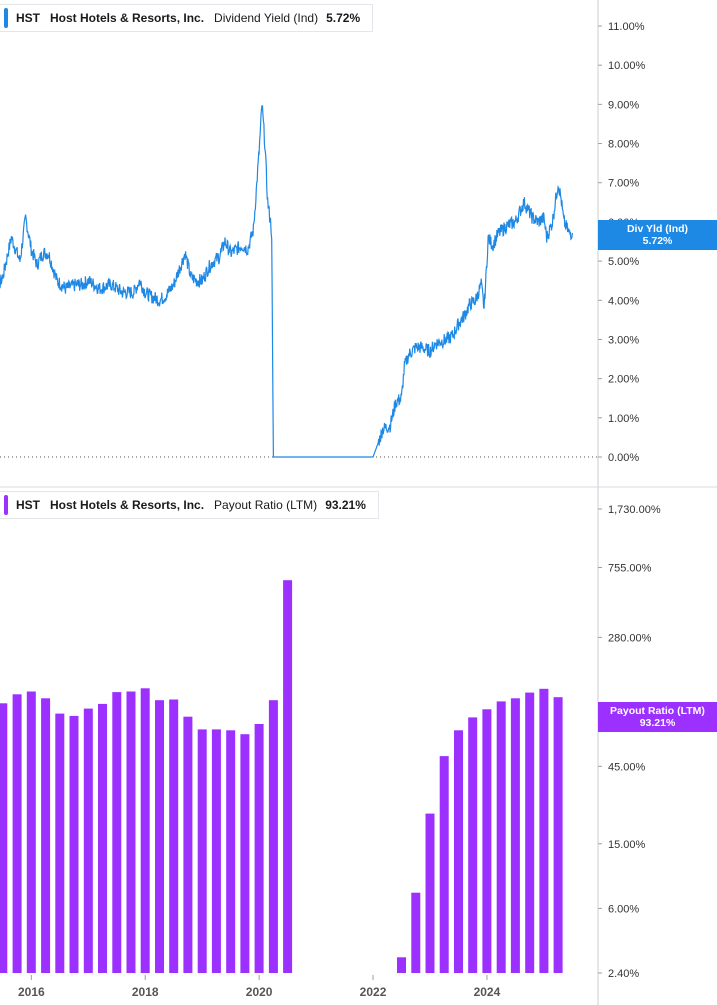 This screenshot has width=717, height=1005. Describe the element at coordinates (627, 66) in the screenshot. I see `y-tick-label: 10.00%` at that location.